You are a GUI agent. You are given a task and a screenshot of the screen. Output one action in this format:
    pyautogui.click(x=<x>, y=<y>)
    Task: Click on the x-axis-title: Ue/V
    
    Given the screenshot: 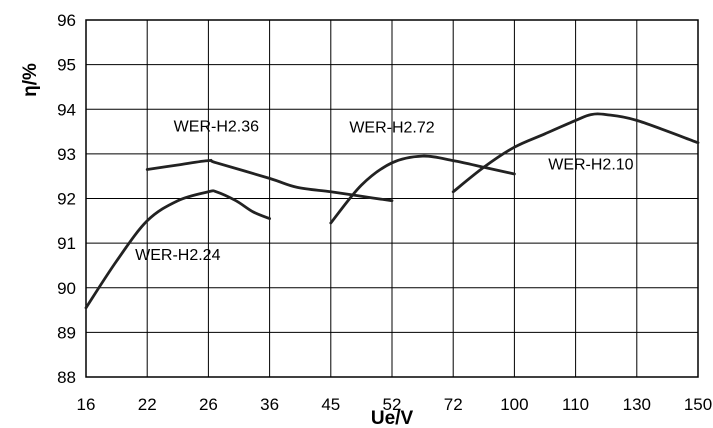 What is the action you would take?
    pyautogui.click(x=392, y=418)
    